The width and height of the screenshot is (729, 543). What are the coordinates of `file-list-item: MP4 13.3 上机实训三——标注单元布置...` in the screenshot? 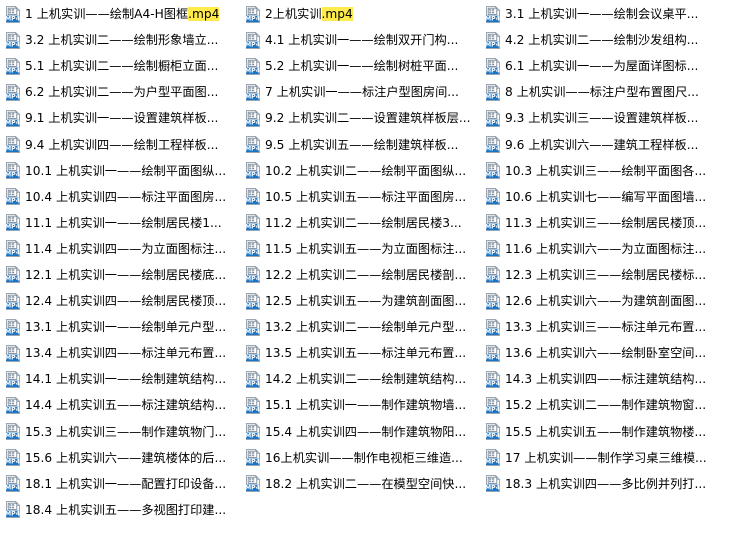 It's located at (600, 327).